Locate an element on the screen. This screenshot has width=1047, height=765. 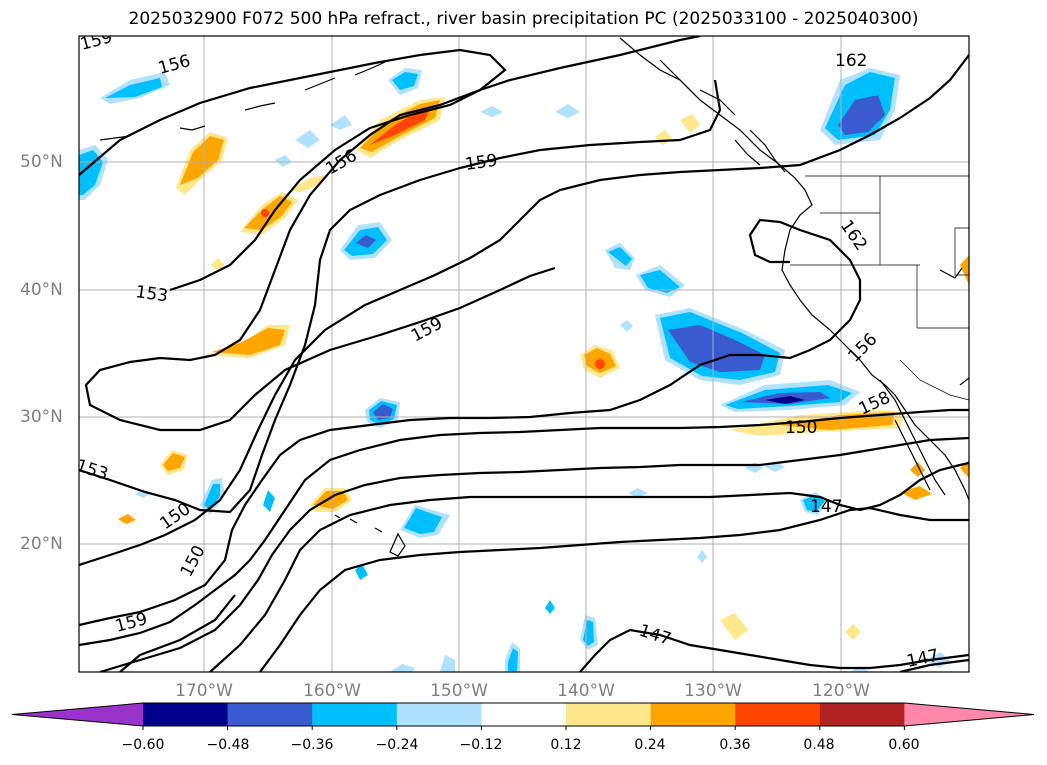
colorbar-tick-label: −0.12 is located at coordinates (481, 745).